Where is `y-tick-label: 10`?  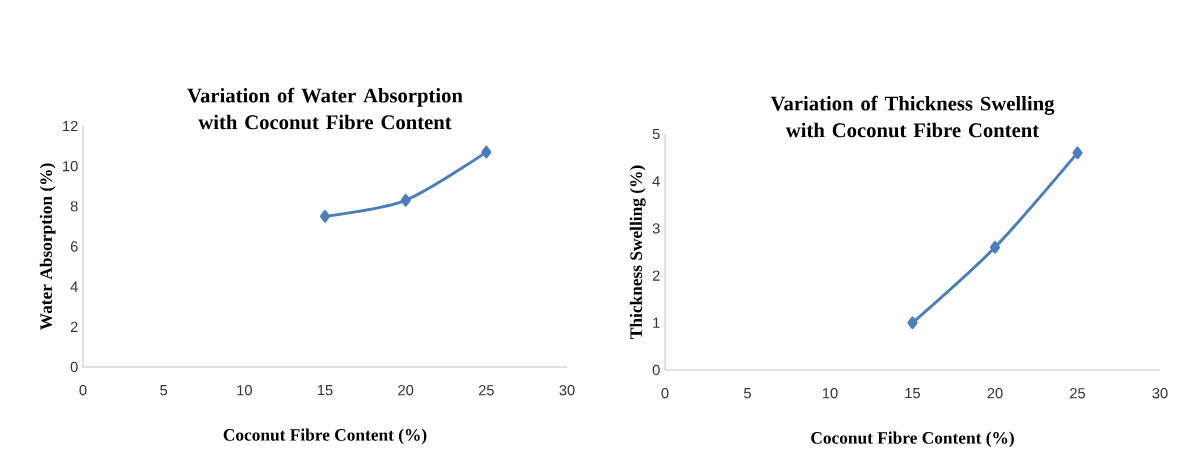
y-tick-label: 10 is located at coordinates (70, 166).